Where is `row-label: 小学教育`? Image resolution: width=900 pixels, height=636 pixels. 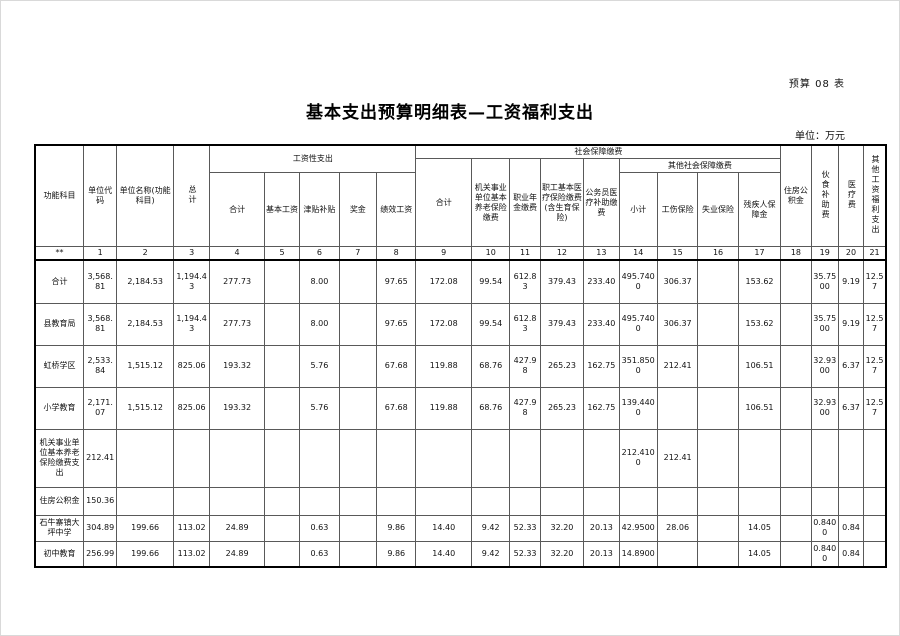 row-label: 小学教育 is located at coordinates (59, 408).